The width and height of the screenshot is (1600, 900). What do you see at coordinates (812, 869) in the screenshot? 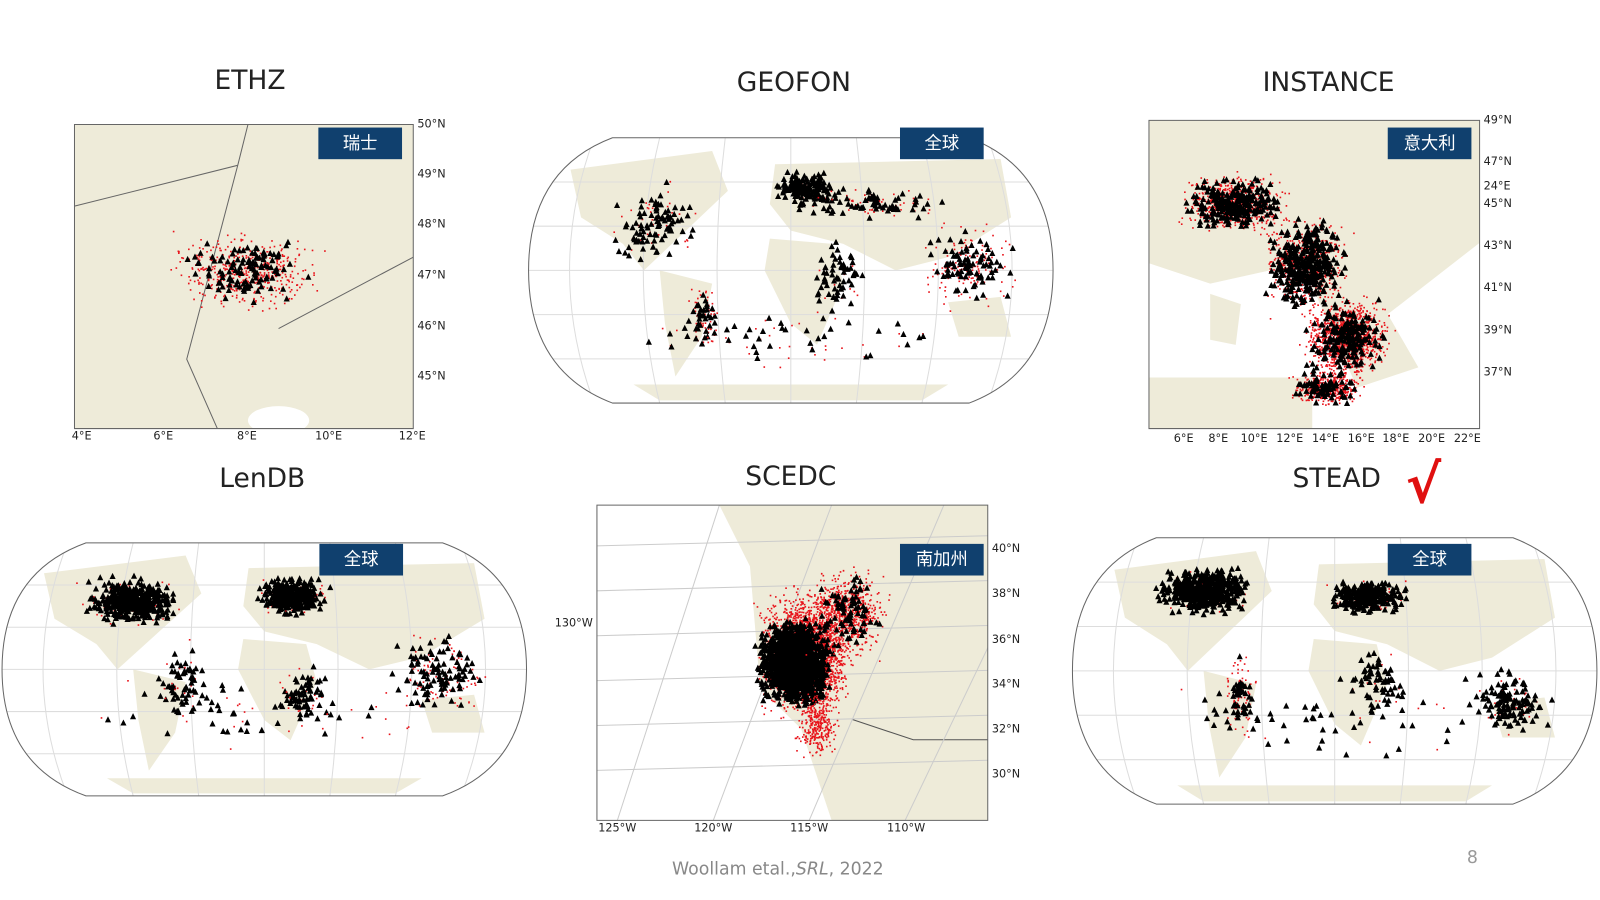
I see `citation-journal: SRL` at bounding box center [812, 869].